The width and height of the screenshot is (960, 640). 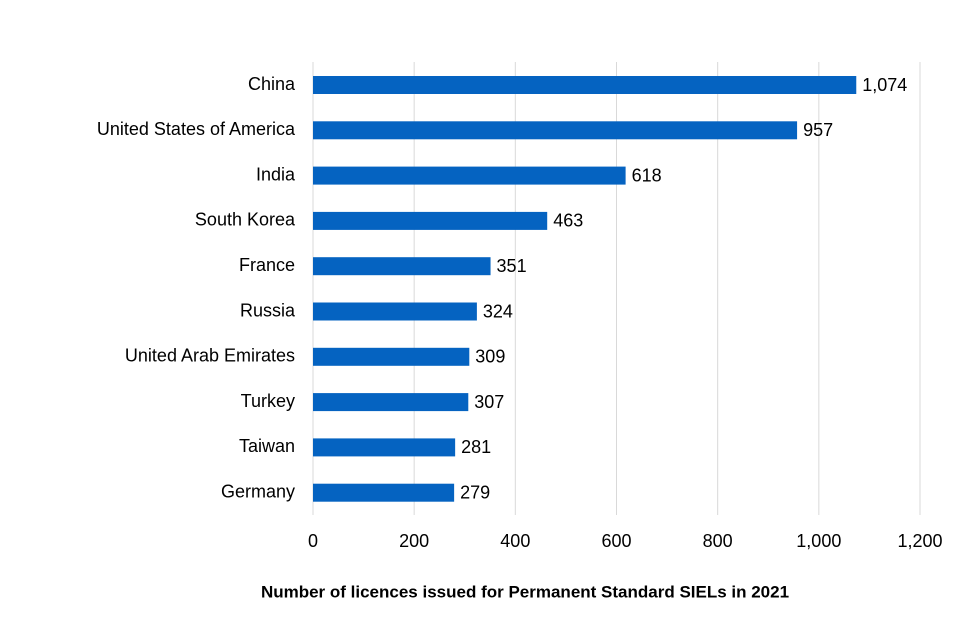 What do you see at coordinates (818, 541) in the screenshot?
I see `x-tick-label: 1,000` at bounding box center [818, 541].